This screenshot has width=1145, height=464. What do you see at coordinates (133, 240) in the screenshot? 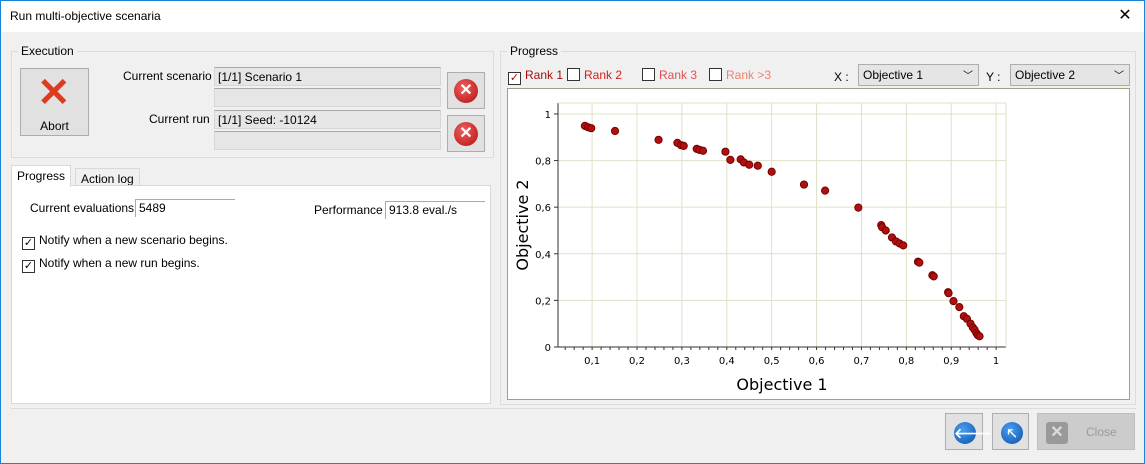
I see `notify-scenario-label: Notify when a new scenario begins.` at bounding box center [133, 240].